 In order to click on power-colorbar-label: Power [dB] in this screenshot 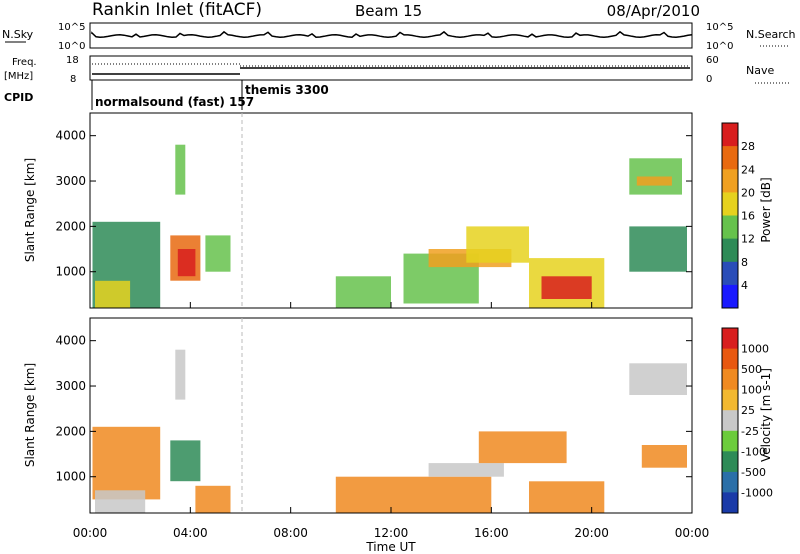, I will do `click(766, 209)`.